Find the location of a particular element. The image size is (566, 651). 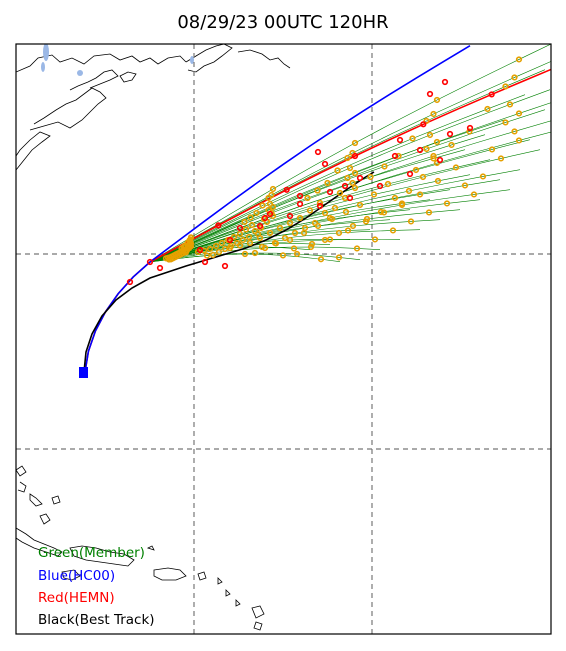

caribbean-islands is located at coordinates (140, 548).